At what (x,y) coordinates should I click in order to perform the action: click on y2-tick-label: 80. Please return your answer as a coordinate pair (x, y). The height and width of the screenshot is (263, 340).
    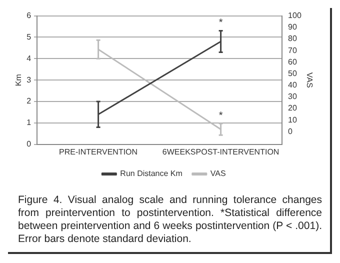
    Looking at the image, I should click on (293, 39).